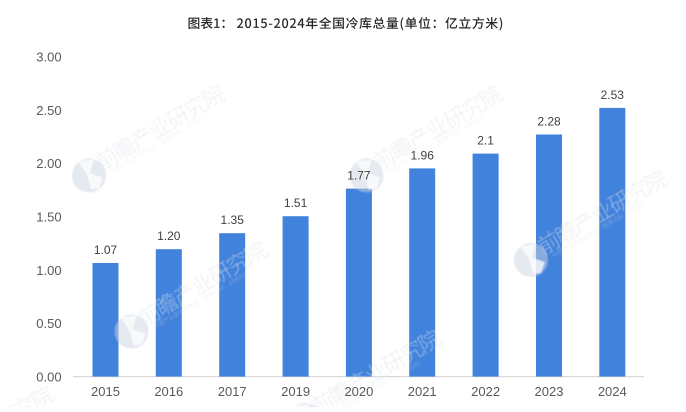 This screenshot has height=412, width=686. What do you see at coordinates (48, 110) in the screenshot?
I see `svg-text: 2.50` at bounding box center [48, 110].